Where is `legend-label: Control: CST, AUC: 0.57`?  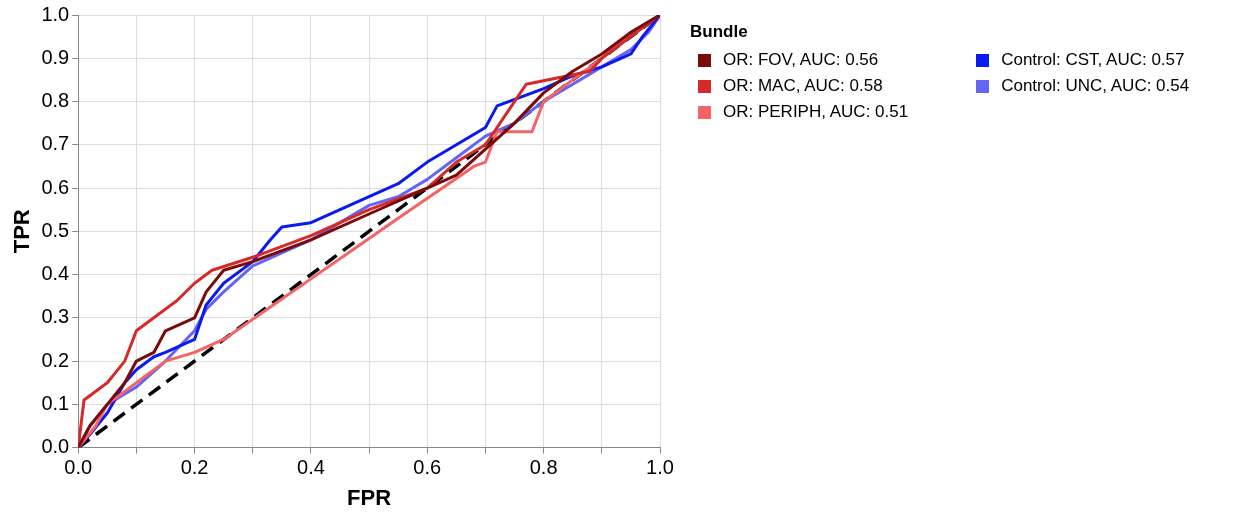
legend-label: Control: CST, AUC: 0.57 is located at coordinates (1093, 60).